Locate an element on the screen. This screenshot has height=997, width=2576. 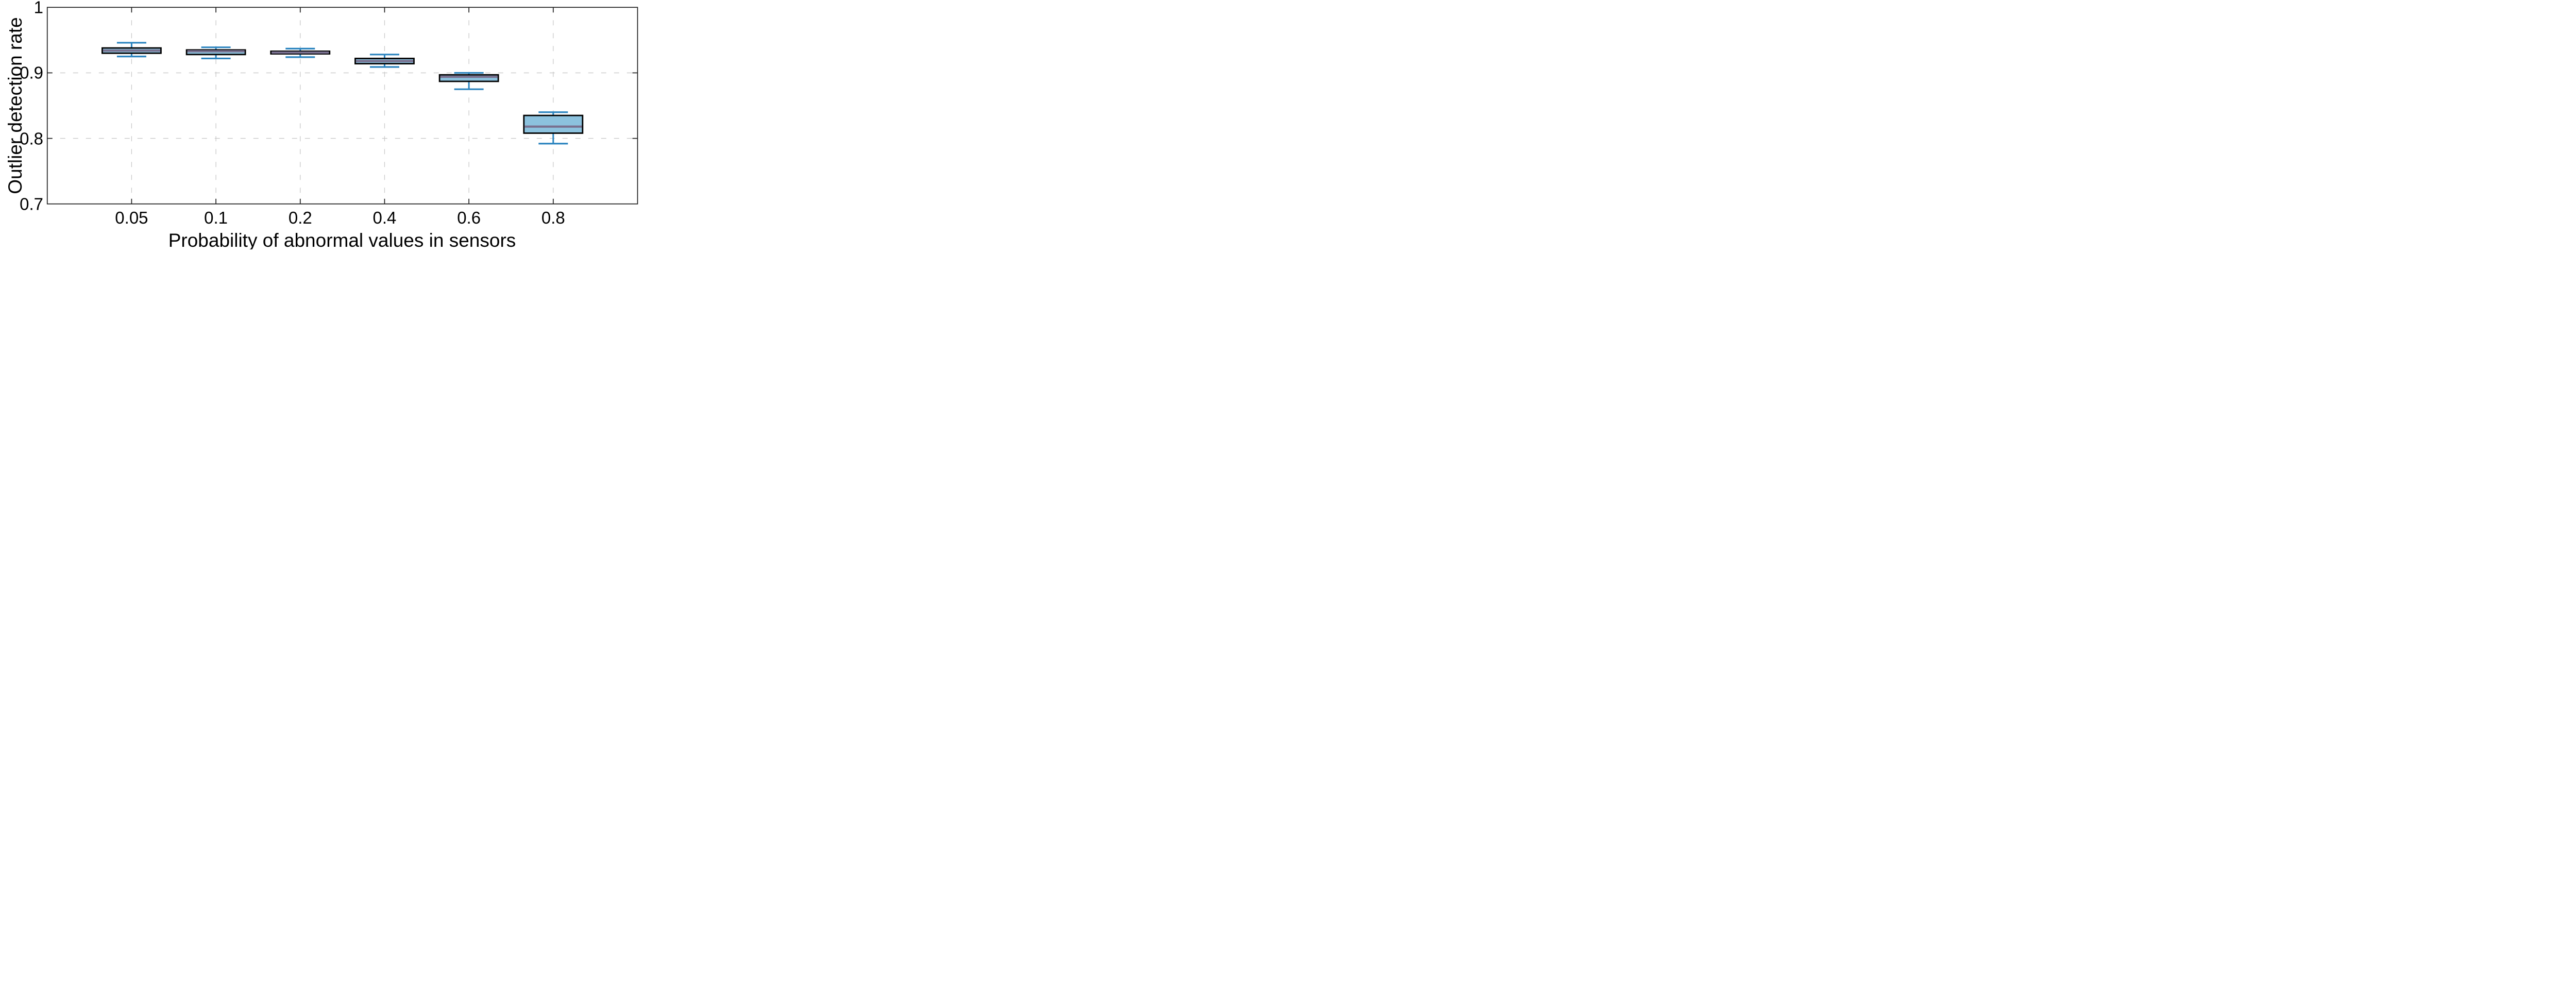
x-tick-label-0.6: 0.6 is located at coordinates (469, 217).